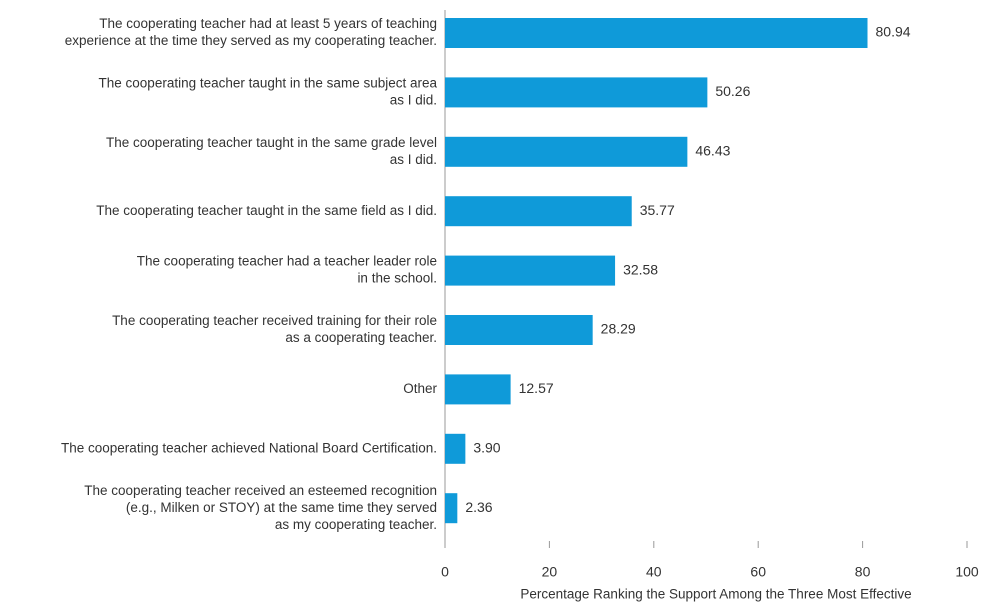  Describe the element at coordinates (893, 32) in the screenshot. I see `value-label: 80.94` at that location.